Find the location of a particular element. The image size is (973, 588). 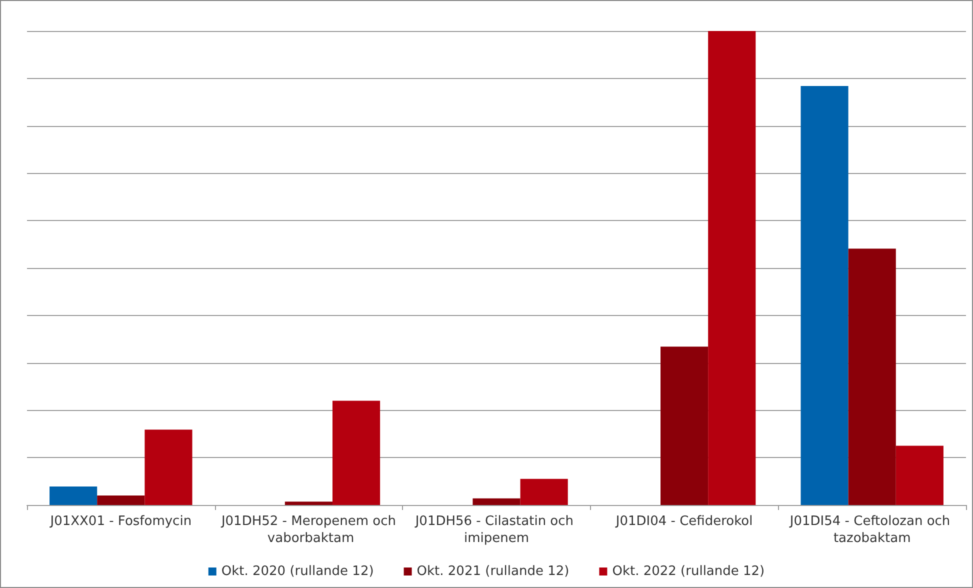

x-tick-label: J01DI04 - Cefiderokol is located at coordinates (683, 521).